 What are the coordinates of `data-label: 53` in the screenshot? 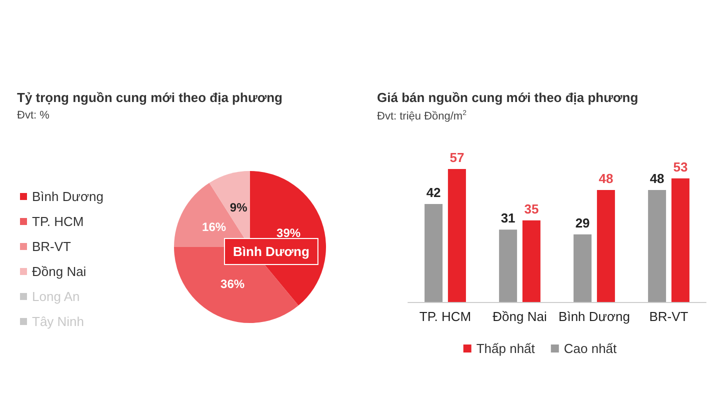 It's located at (680, 166).